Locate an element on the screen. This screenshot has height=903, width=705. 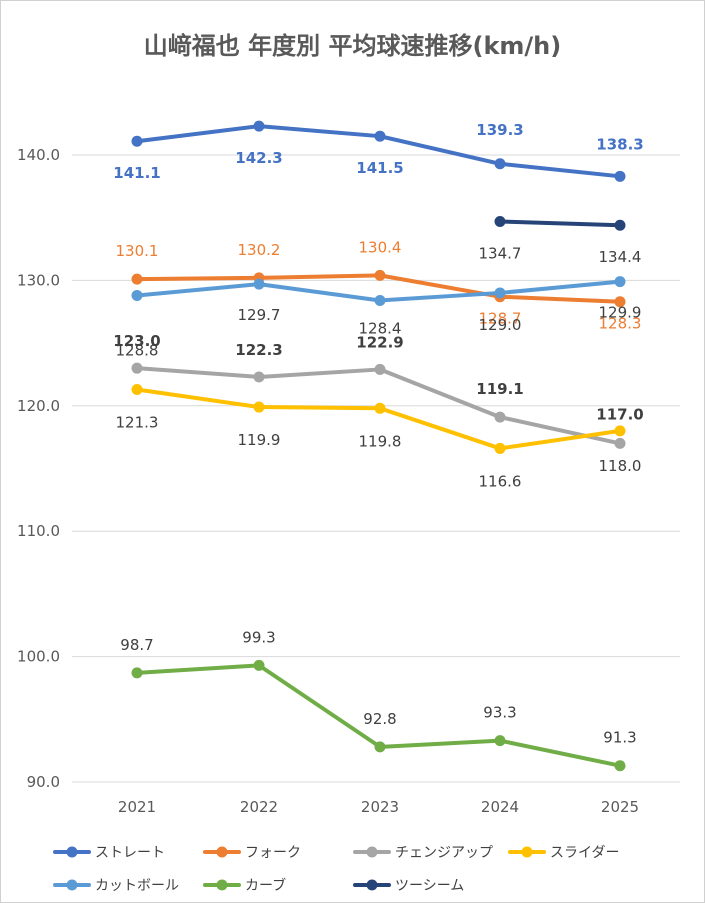
data-label: 119.8 is located at coordinates (380, 441).